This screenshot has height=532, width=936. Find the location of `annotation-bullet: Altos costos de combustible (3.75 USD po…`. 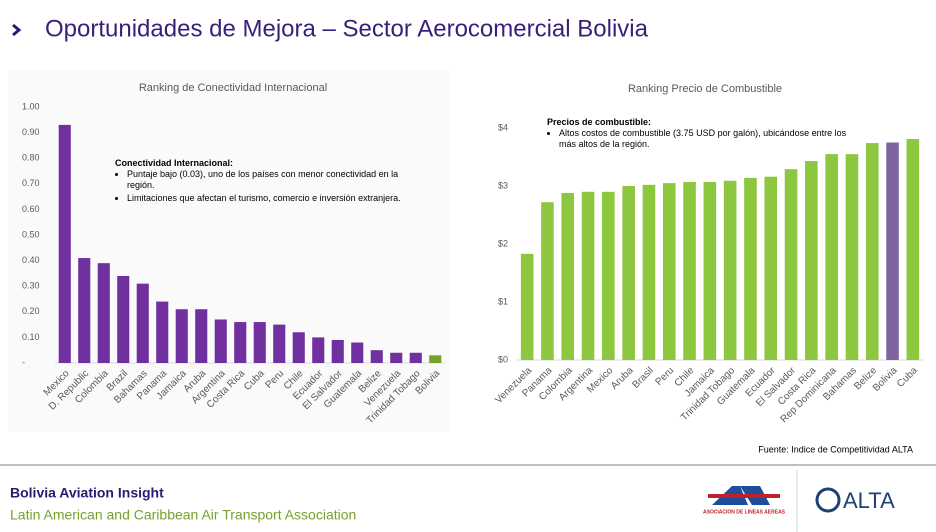

annotation-bullet: Altos costos de combustible (3.75 USD po… is located at coordinates (703, 139).